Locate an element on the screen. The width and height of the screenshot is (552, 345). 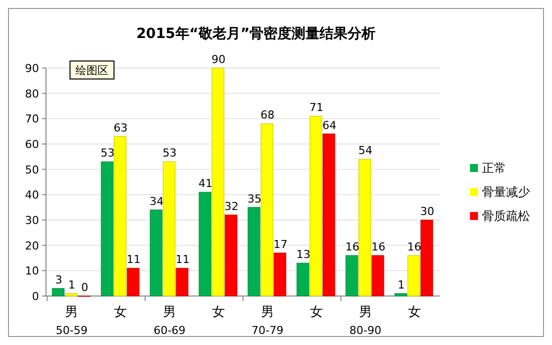
data-label: 54 is located at coordinates (365, 151).